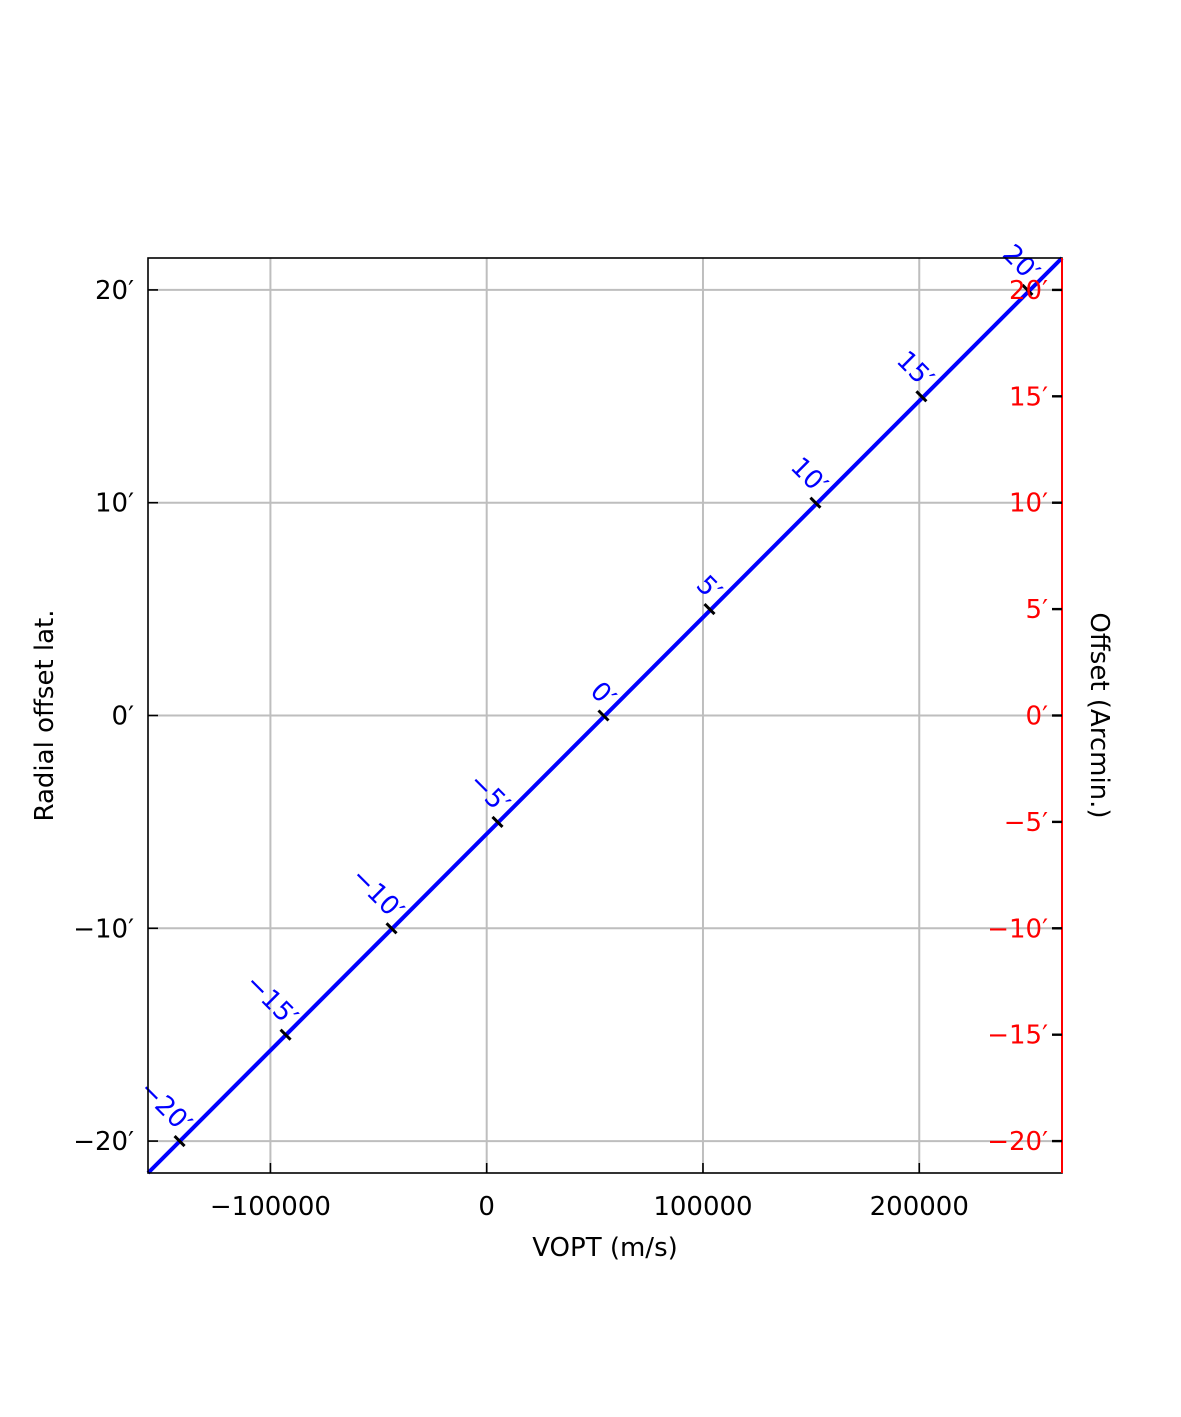  I want to click on x-tick-label: −100000, so click(270, 1207).